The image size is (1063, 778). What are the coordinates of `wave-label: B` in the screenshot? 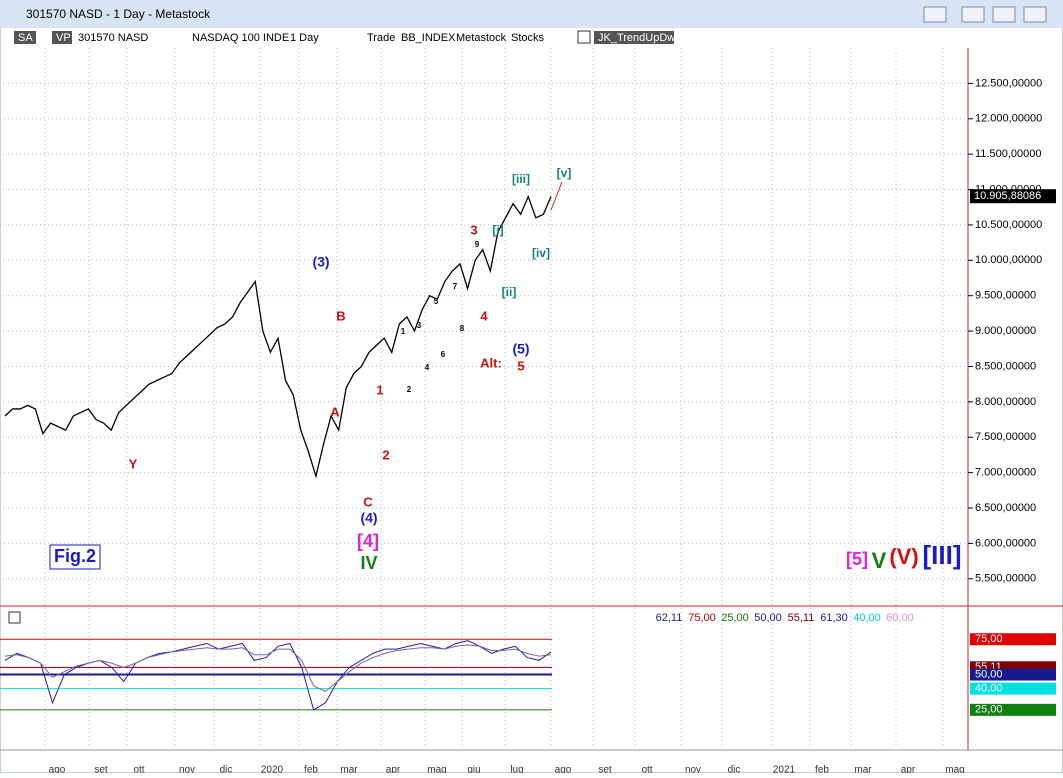 It's located at (340, 315).